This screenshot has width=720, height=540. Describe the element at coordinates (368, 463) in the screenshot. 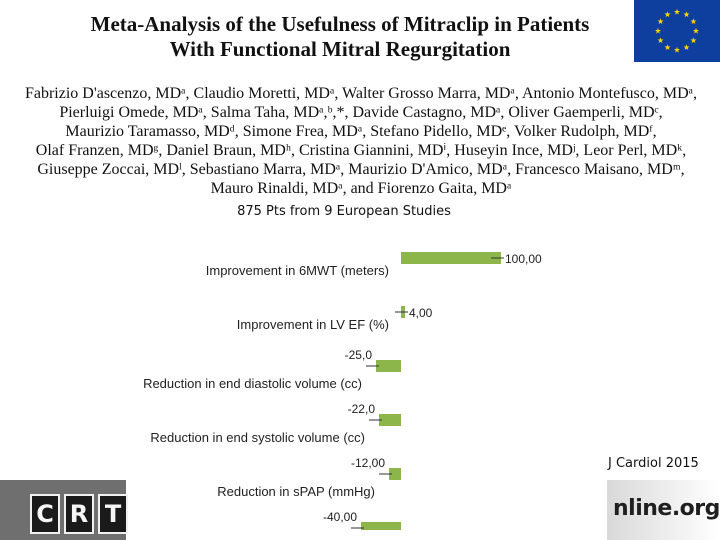

I see `chart-value-label-5: -12,00` at that location.